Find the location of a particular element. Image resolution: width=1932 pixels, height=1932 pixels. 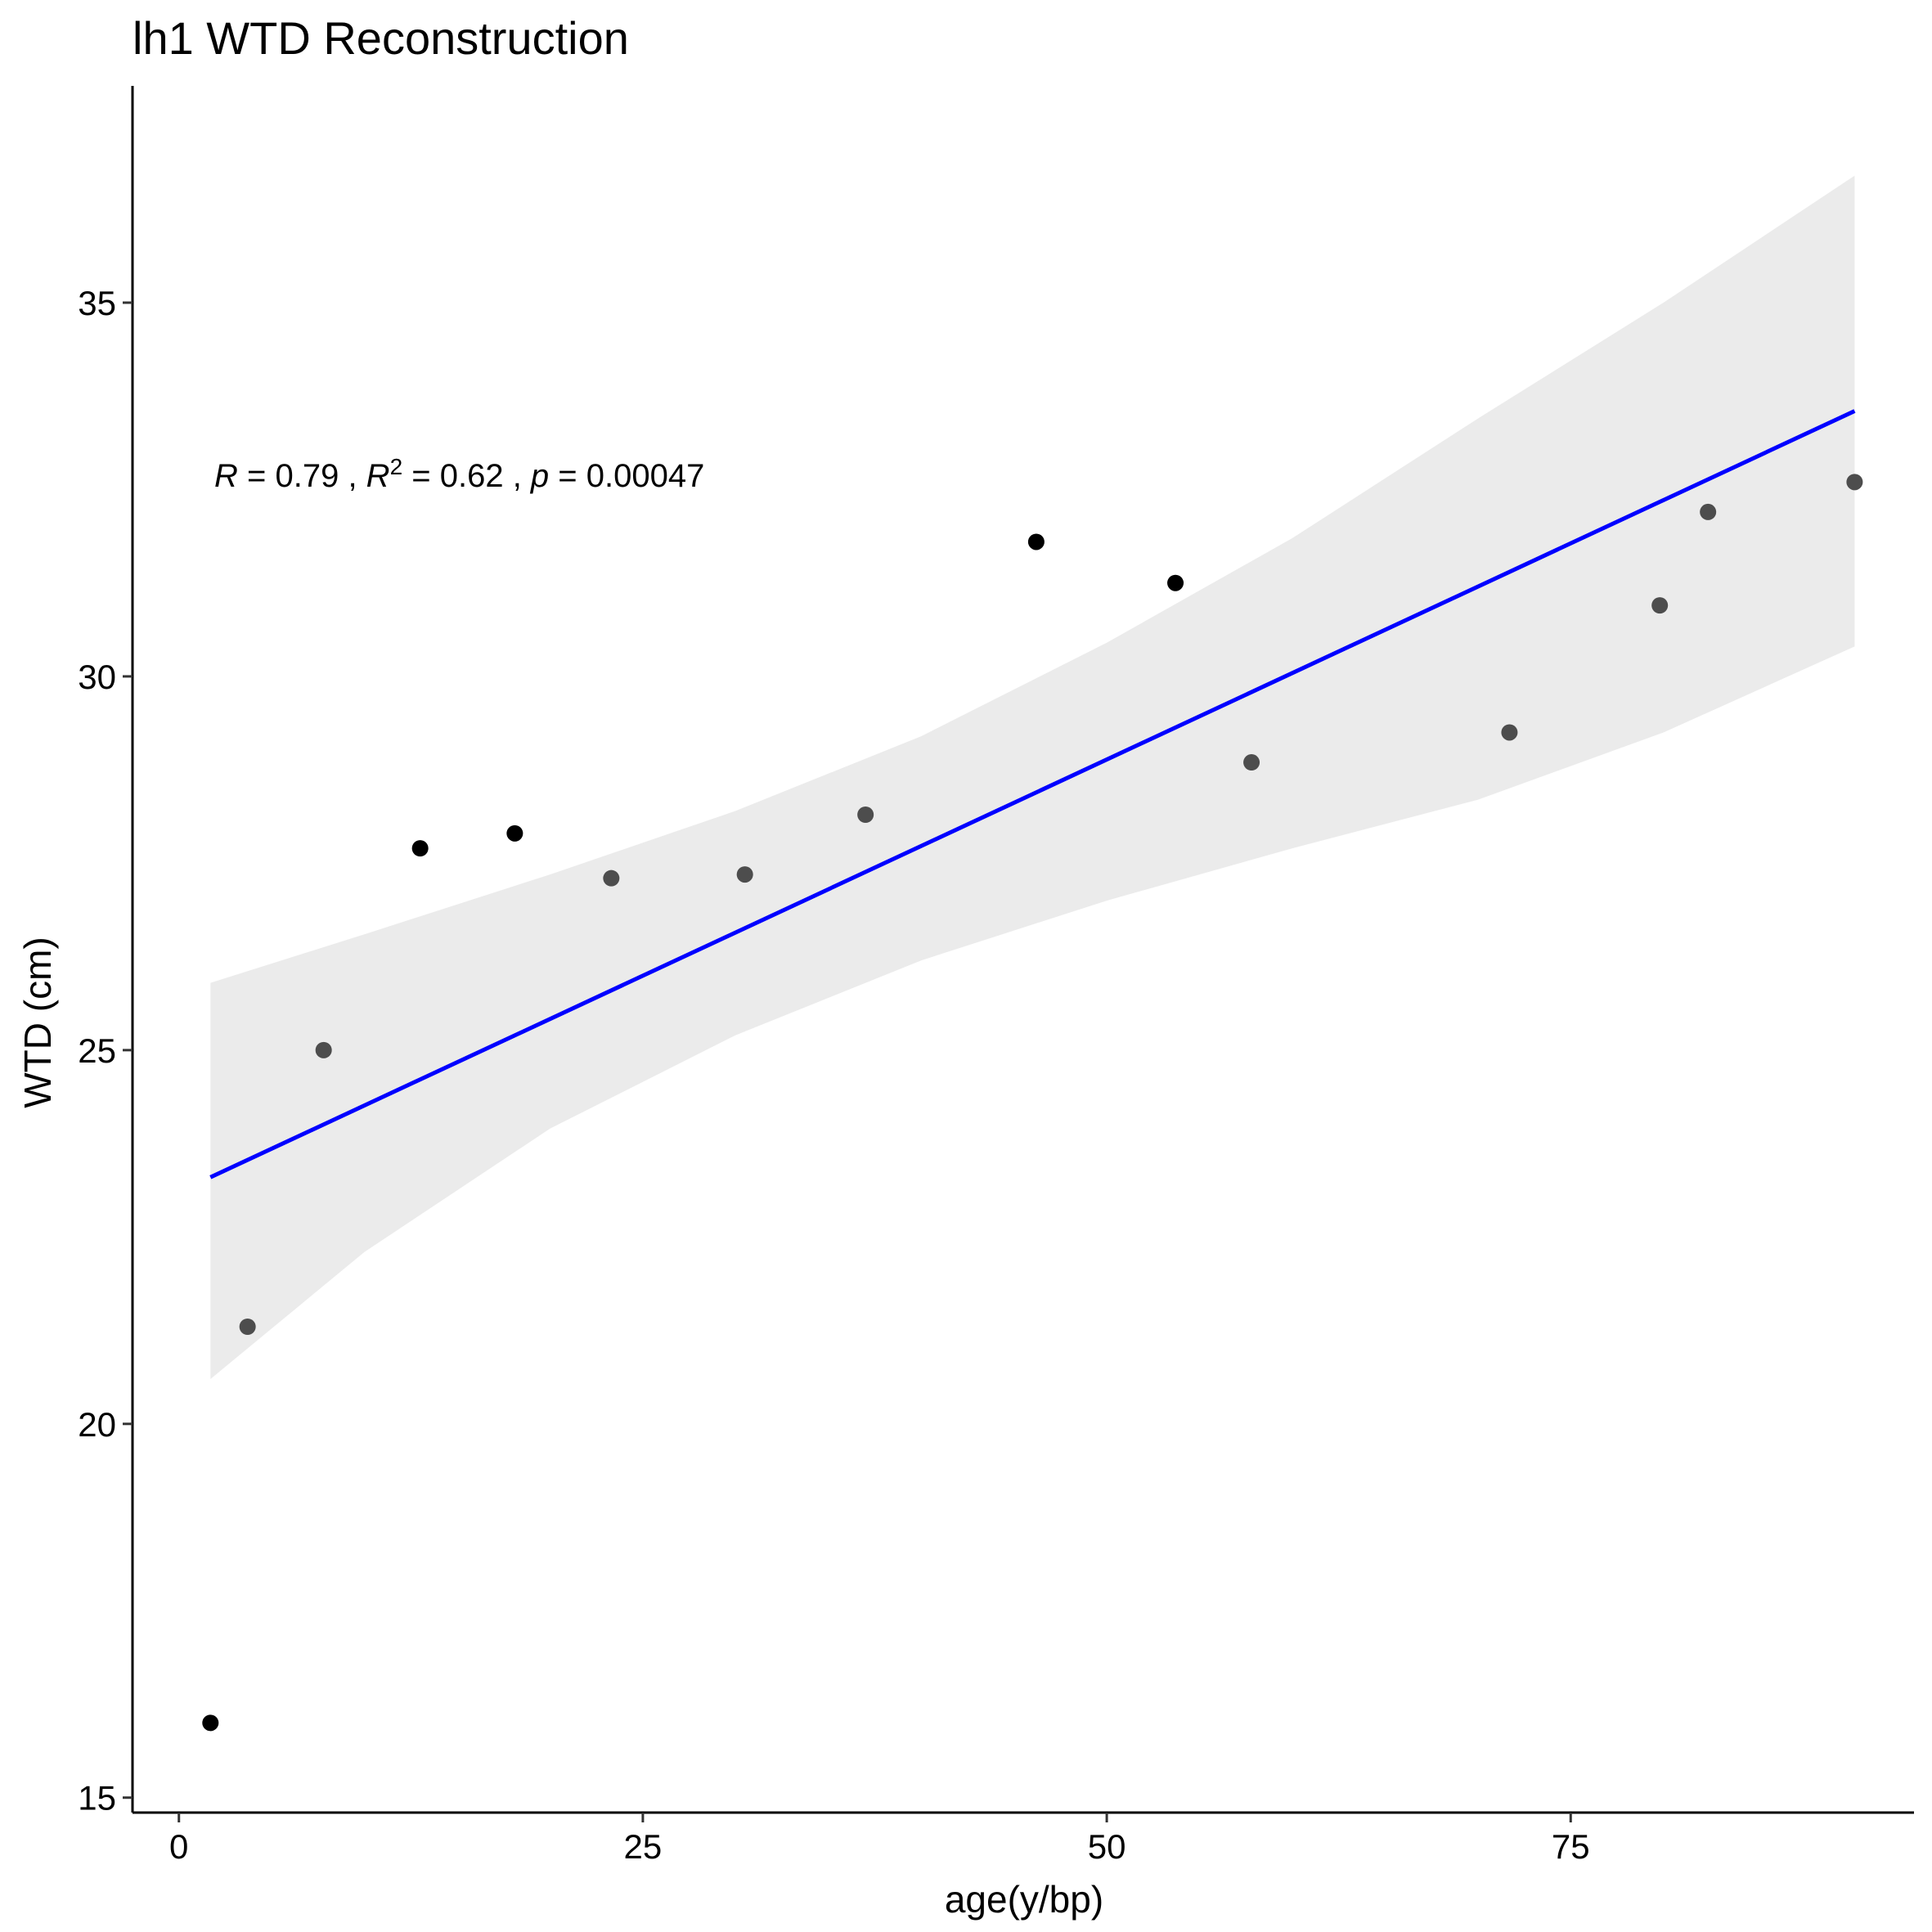

r2-symbol: R is located at coordinates (378, 476).